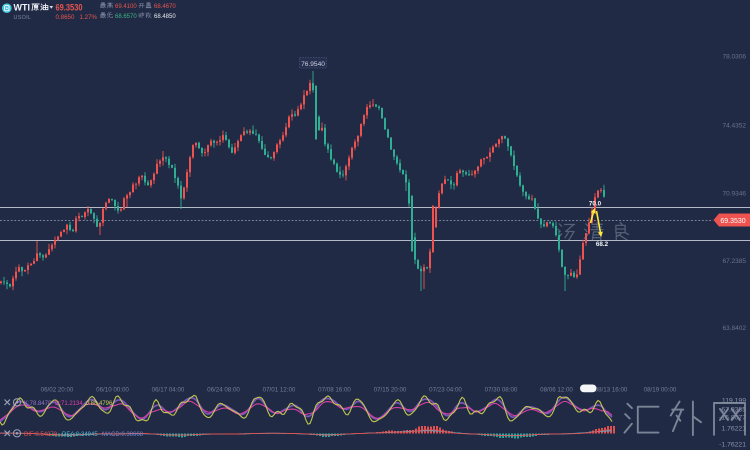  Describe the element at coordinates (595, 204) in the screenshot. I see `svg-text: 70.0` at that location.